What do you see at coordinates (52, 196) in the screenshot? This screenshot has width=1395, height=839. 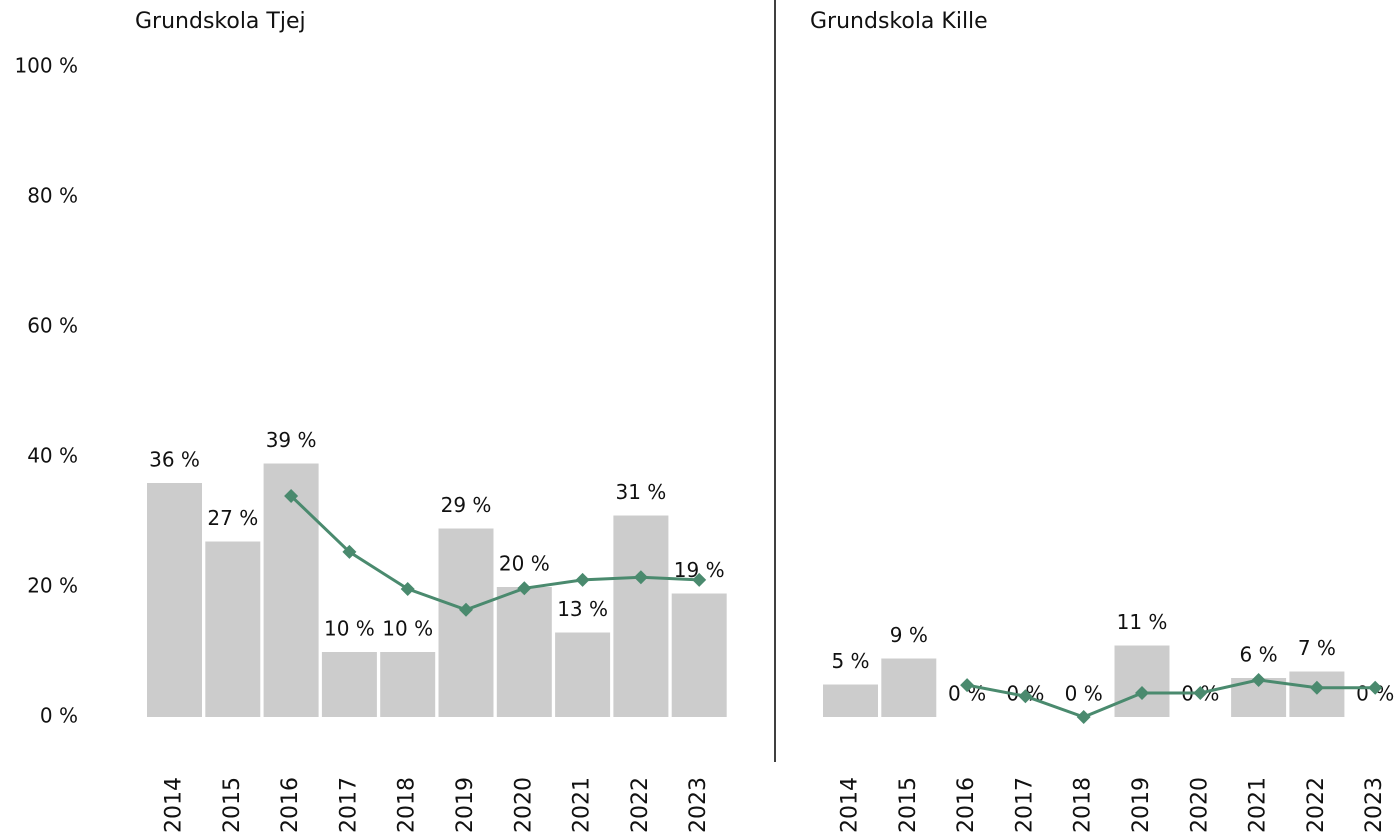 I see `y-tick-label: 80 %` at bounding box center [52, 196].